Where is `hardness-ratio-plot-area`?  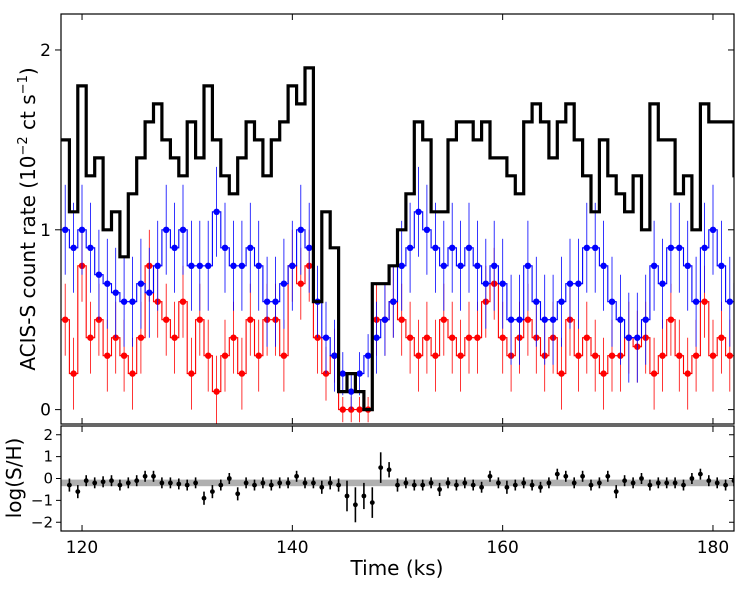
hardness-ratio-plot-area is located at coordinates (403, 487).